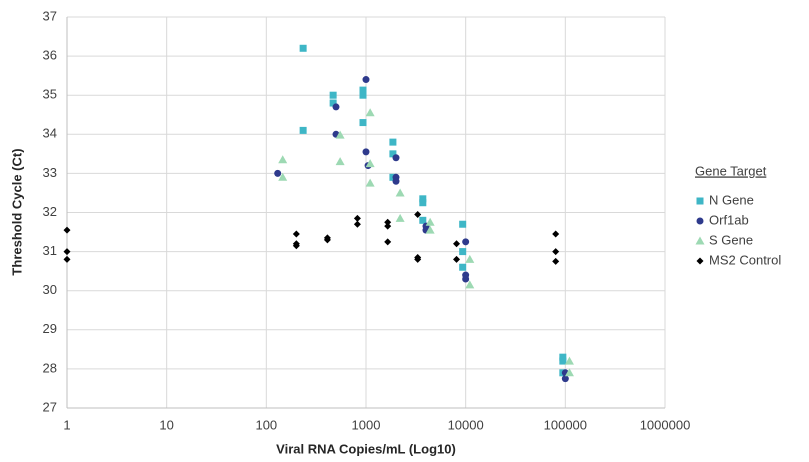 This screenshot has height=462, width=809. I want to click on y-tick-label: 28, so click(50, 367).